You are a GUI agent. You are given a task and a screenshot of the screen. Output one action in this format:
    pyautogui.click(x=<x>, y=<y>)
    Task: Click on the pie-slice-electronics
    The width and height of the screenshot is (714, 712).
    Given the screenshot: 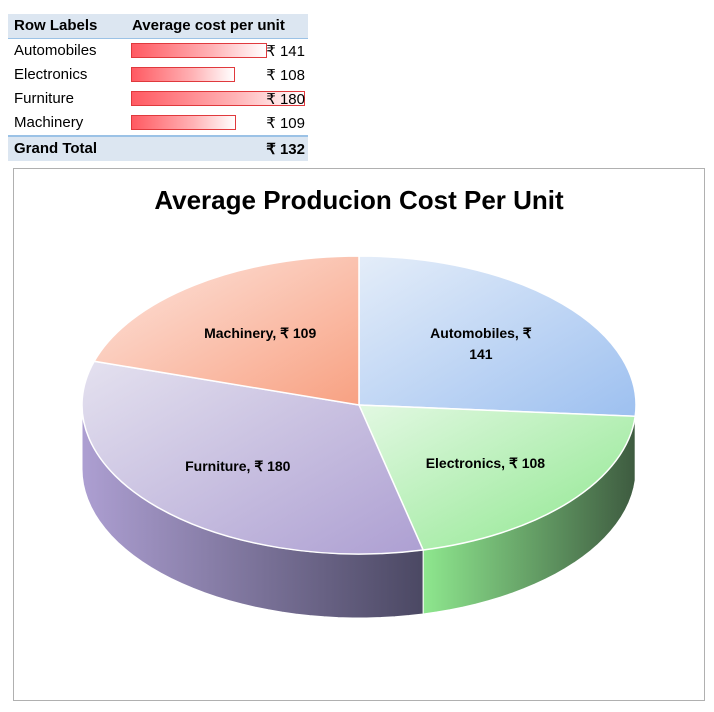 What is the action you would take?
    pyautogui.click(x=497, y=477)
    